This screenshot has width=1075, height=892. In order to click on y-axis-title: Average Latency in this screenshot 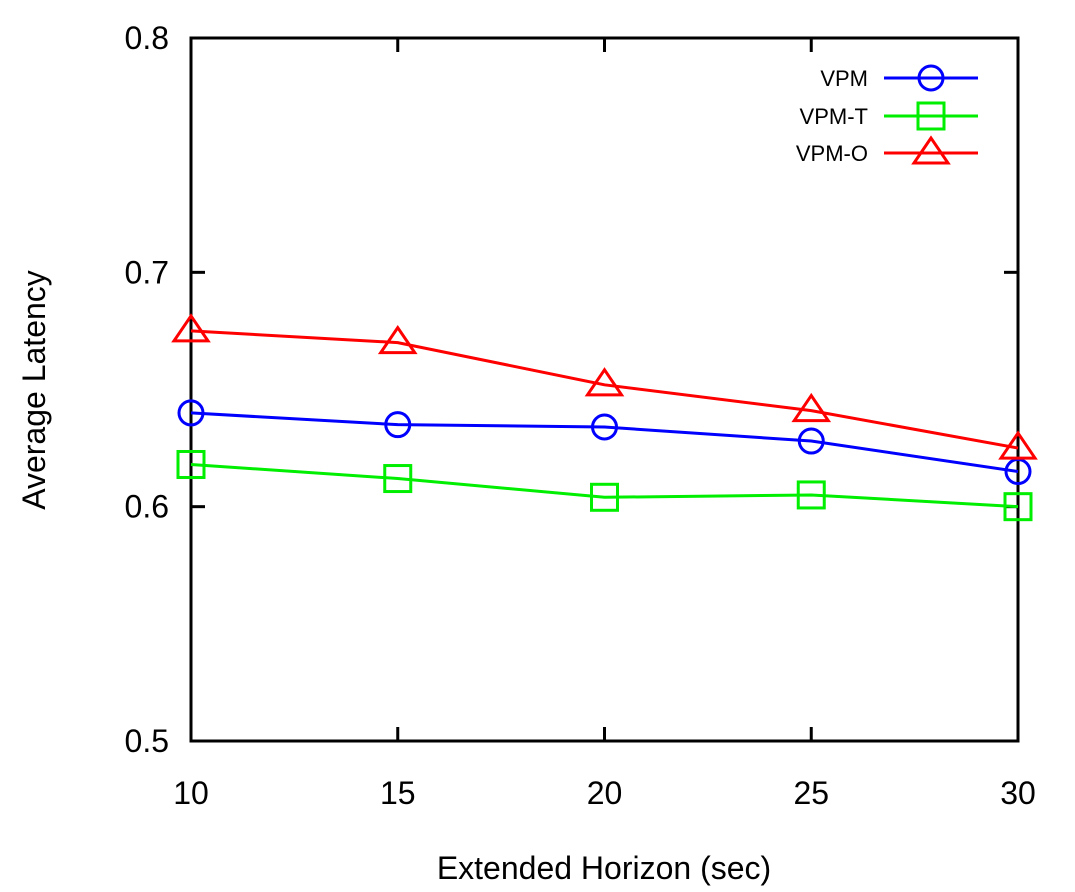, I will do `click(34, 390)`.